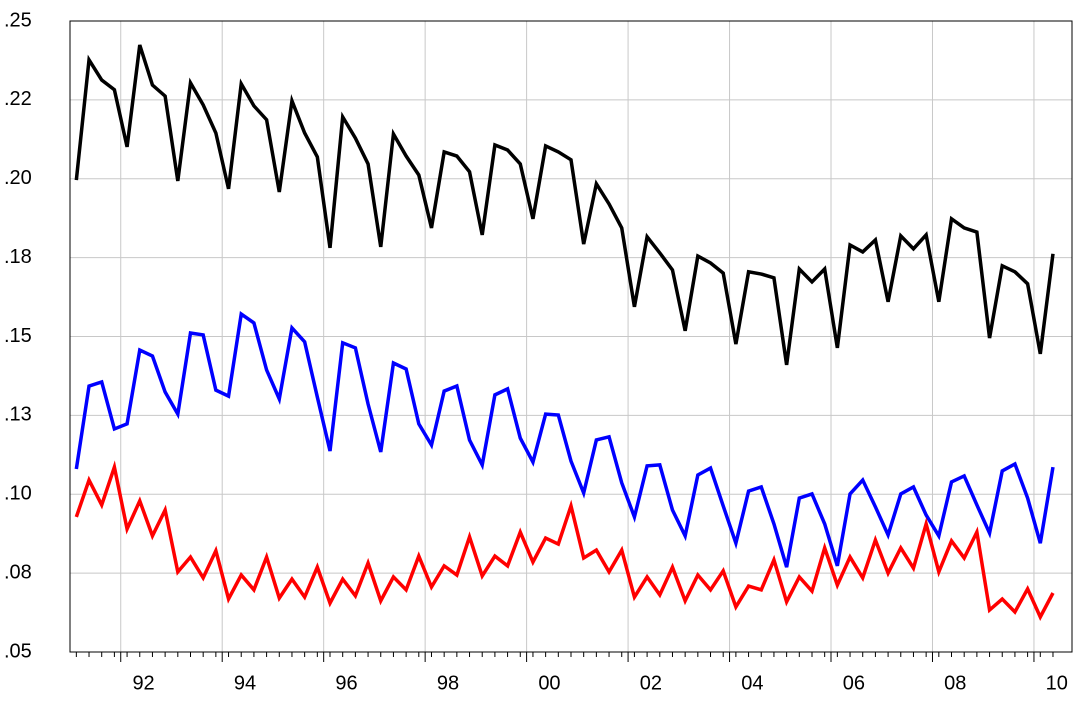  Describe the element at coordinates (245, 683) in the screenshot. I see `x-tick-label: 94` at that location.